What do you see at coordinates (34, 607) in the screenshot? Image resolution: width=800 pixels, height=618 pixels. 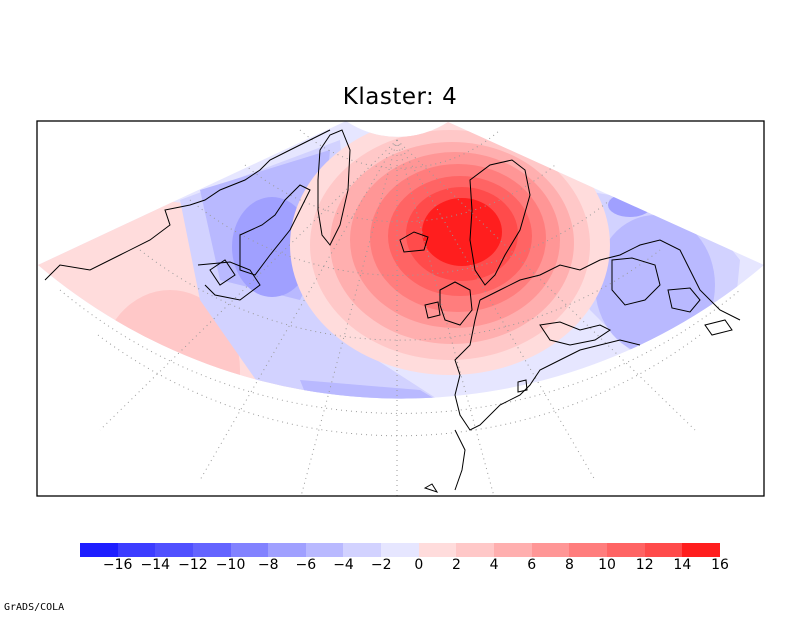 I see `credit-label: GrADS/COLA` at bounding box center [34, 607].